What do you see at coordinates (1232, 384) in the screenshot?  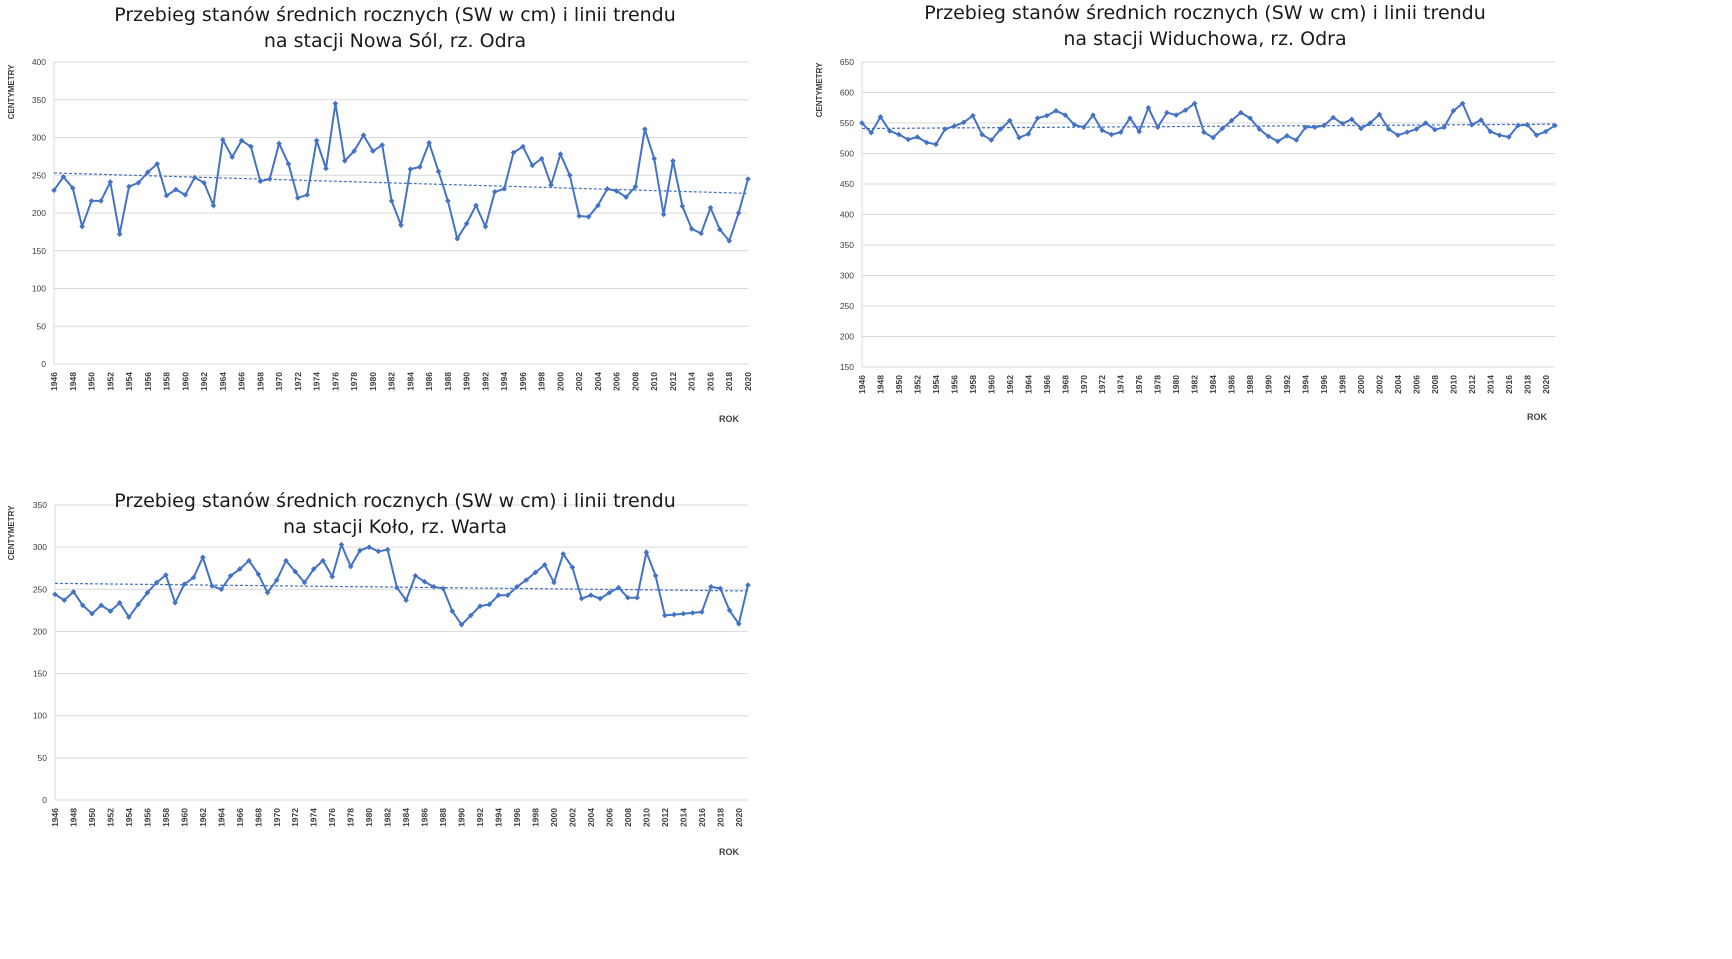 I see `x-tick-label: 1986` at bounding box center [1232, 384].